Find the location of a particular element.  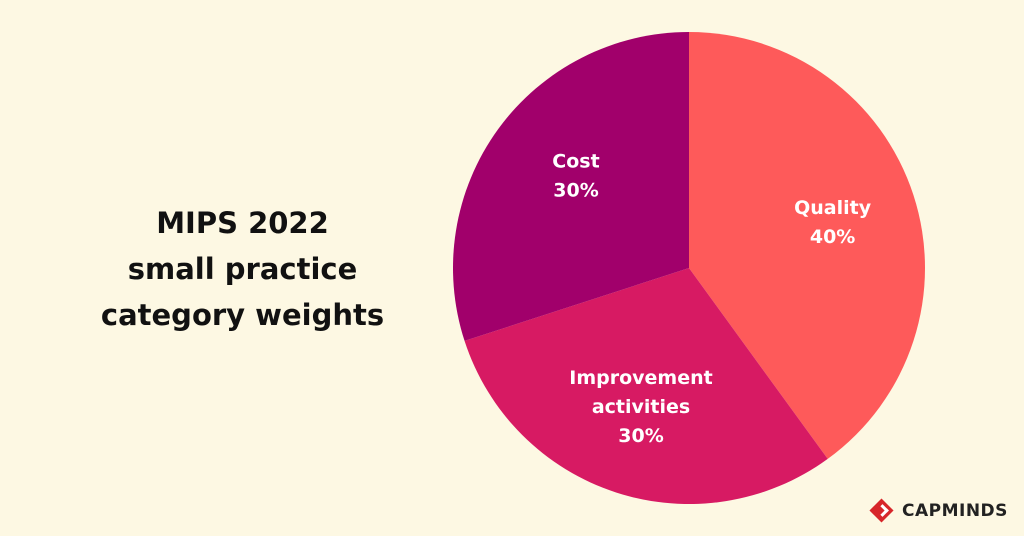

slice-name-label: activities is located at coordinates (641, 407).